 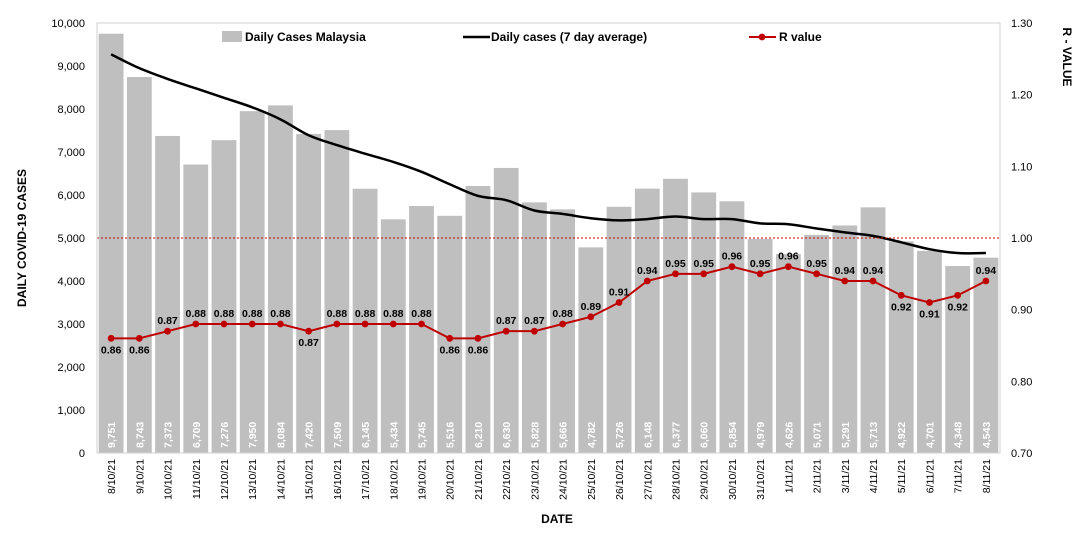 What do you see at coordinates (253, 435) in the screenshot?
I see `bar-value-label: 7,950` at bounding box center [253, 435].